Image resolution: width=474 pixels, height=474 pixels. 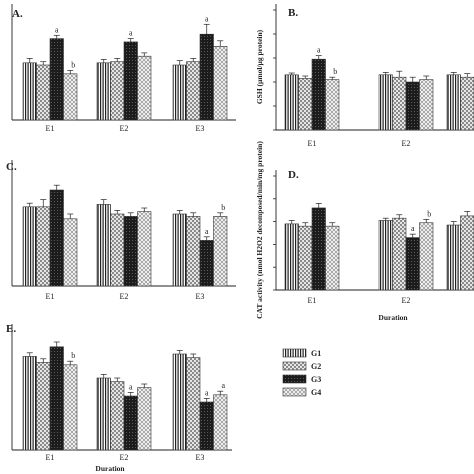 What do you see at coordinates (11, 167) in the screenshot?
I see `panel-label: C.` at bounding box center [11, 167].